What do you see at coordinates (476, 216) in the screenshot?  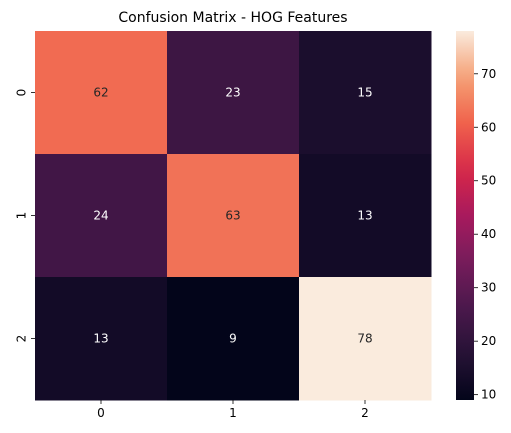 I see `colorbar: 10 20 30 40 50 60 70` at bounding box center [476, 216].